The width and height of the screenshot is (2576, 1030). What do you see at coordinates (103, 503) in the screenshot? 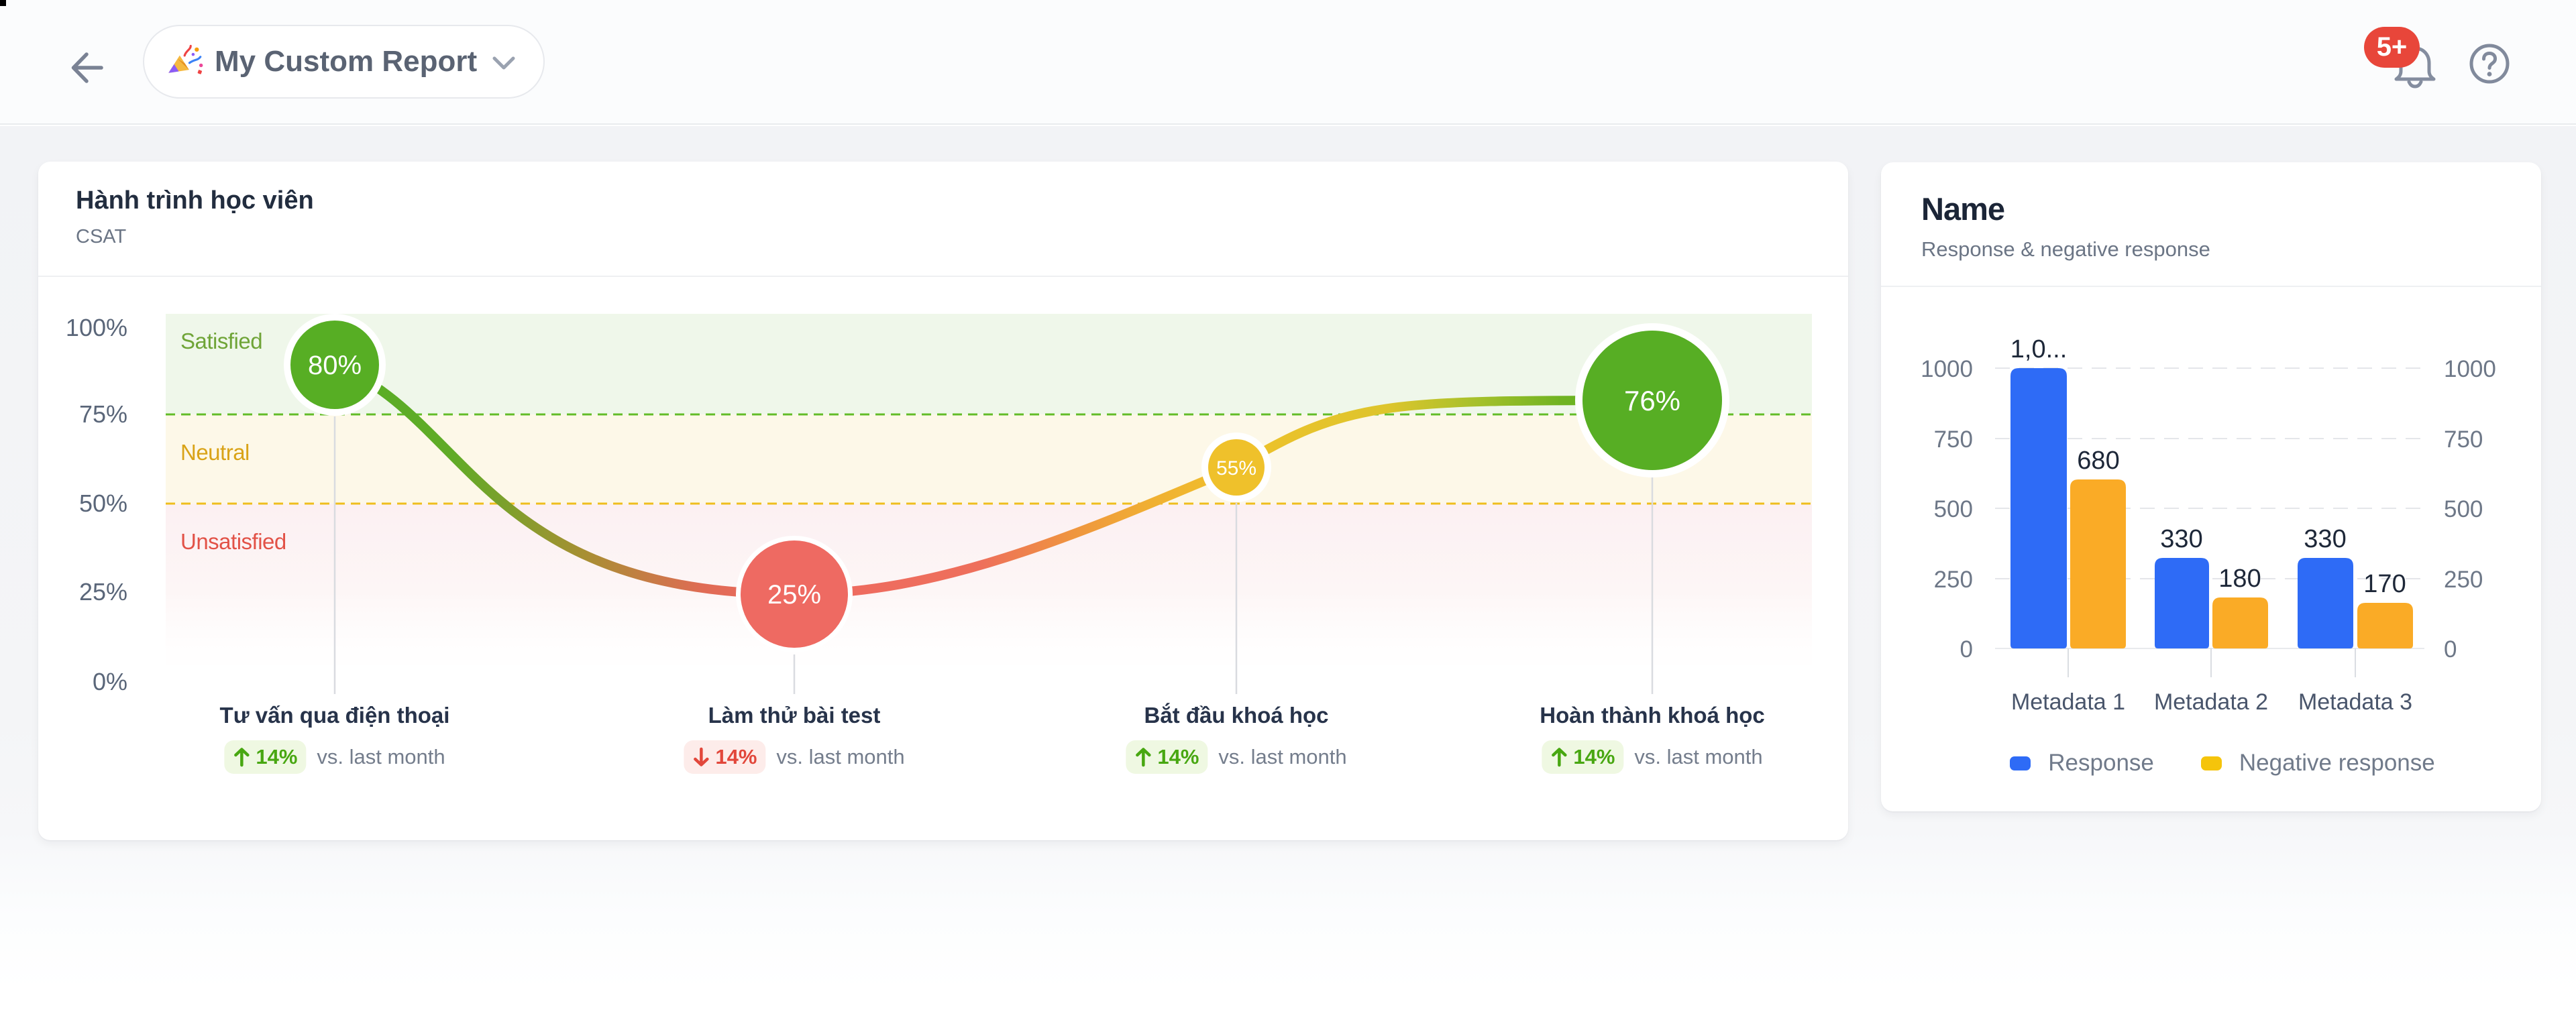
I see `svg-text: 50%` at bounding box center [103, 503].